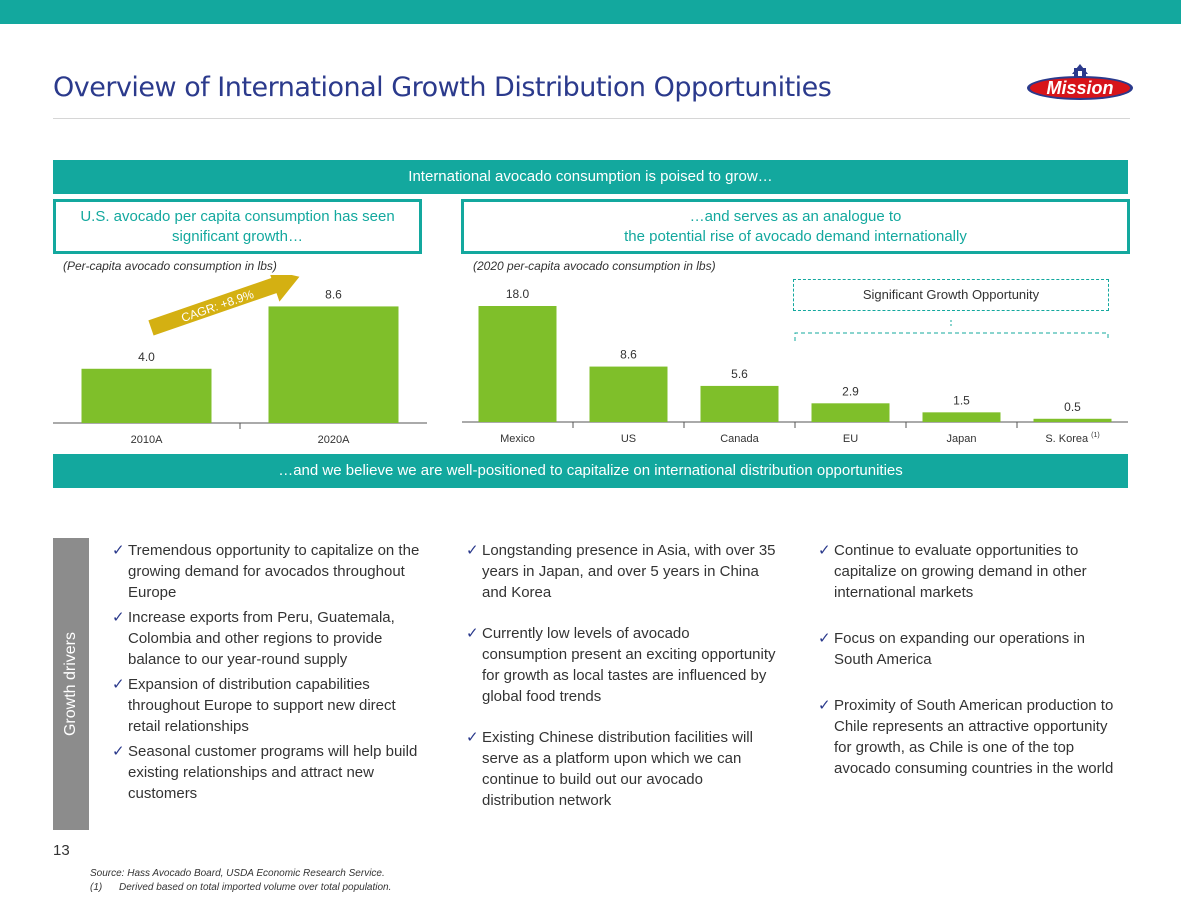 Image resolution: width=1181 pixels, height=913 pixels. What do you see at coordinates (265, 512) in the screenshot?
I see `region-header-europe: Europe` at bounding box center [265, 512].